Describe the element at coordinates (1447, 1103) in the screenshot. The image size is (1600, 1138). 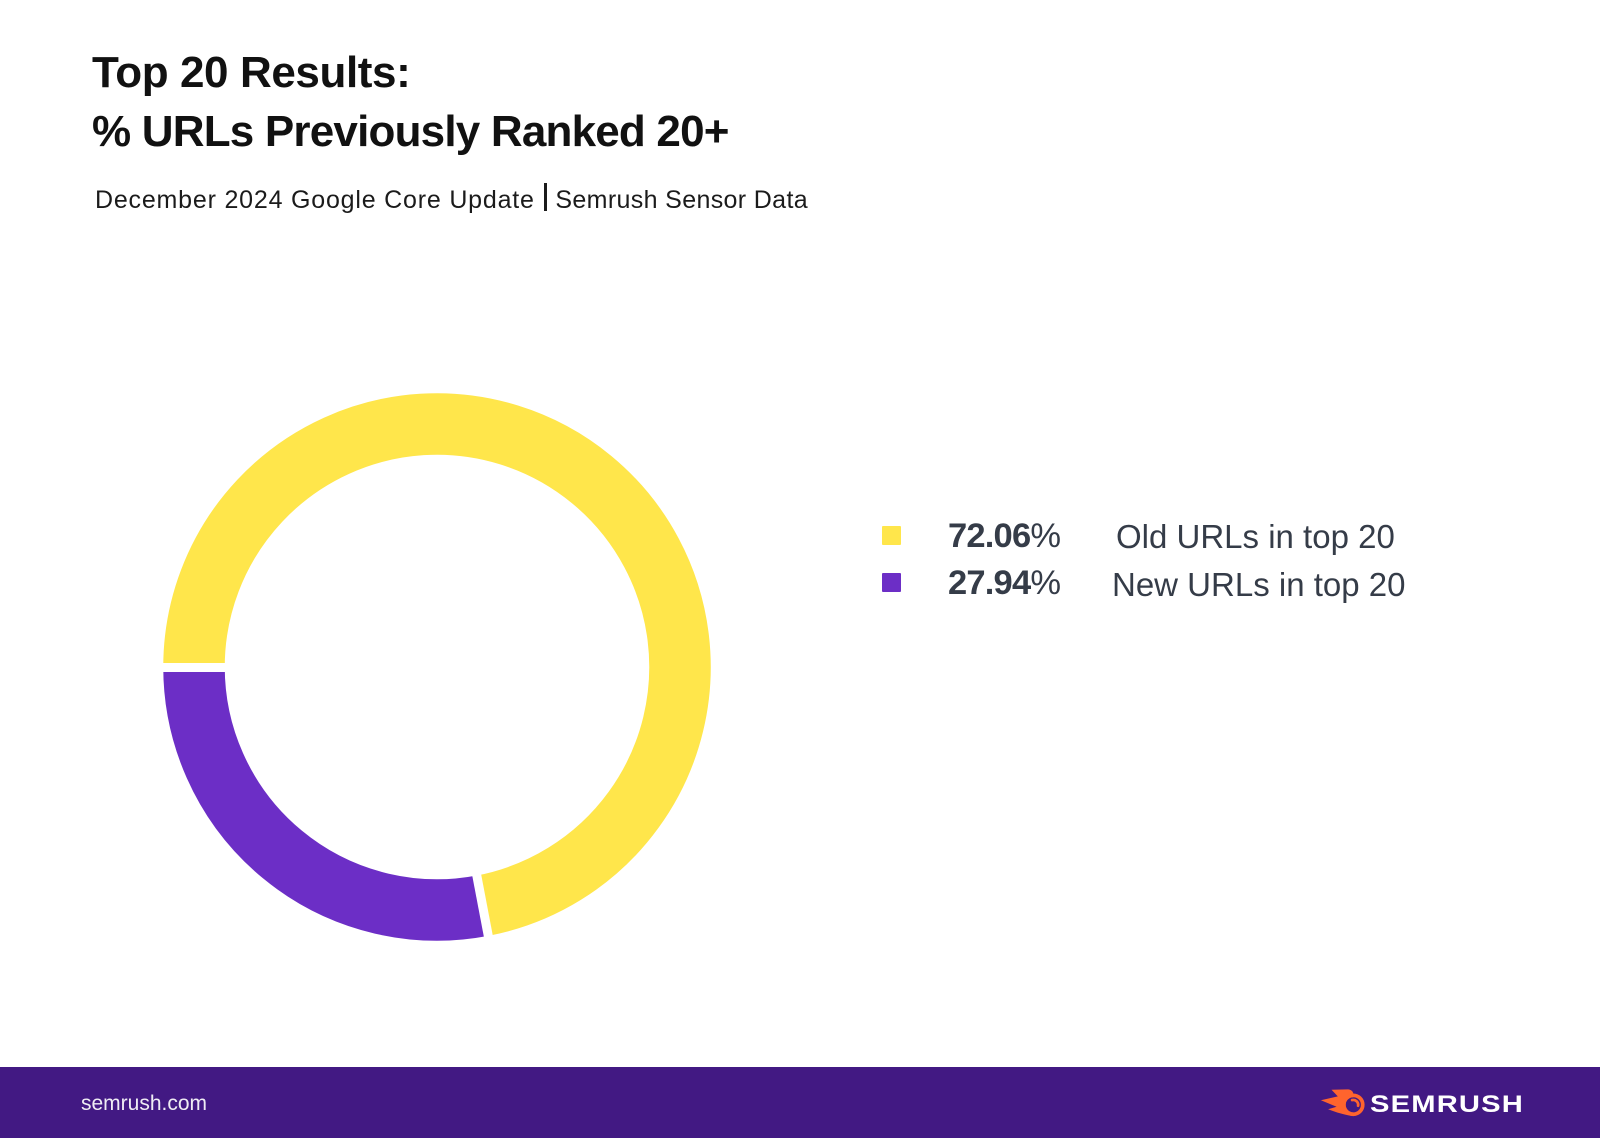
I see `svg-text: SEMRUSH` at that location.